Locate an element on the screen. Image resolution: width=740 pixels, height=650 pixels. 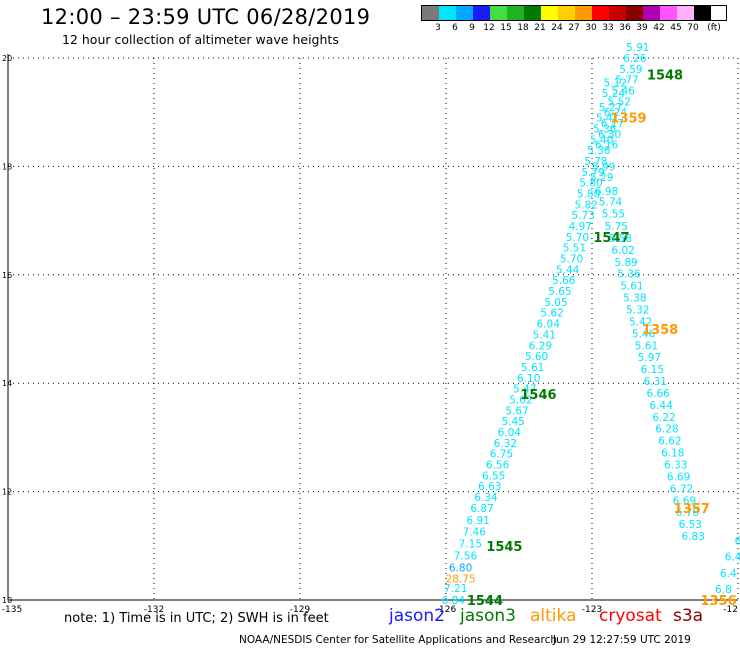
wave-height-value: 6.26 is located at coordinates (635, 59).